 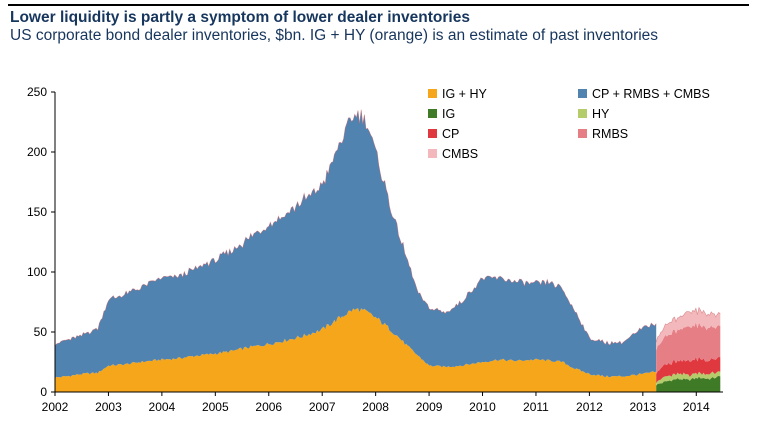 I want to click on x-tick-label: 2003, so click(x=108, y=407).